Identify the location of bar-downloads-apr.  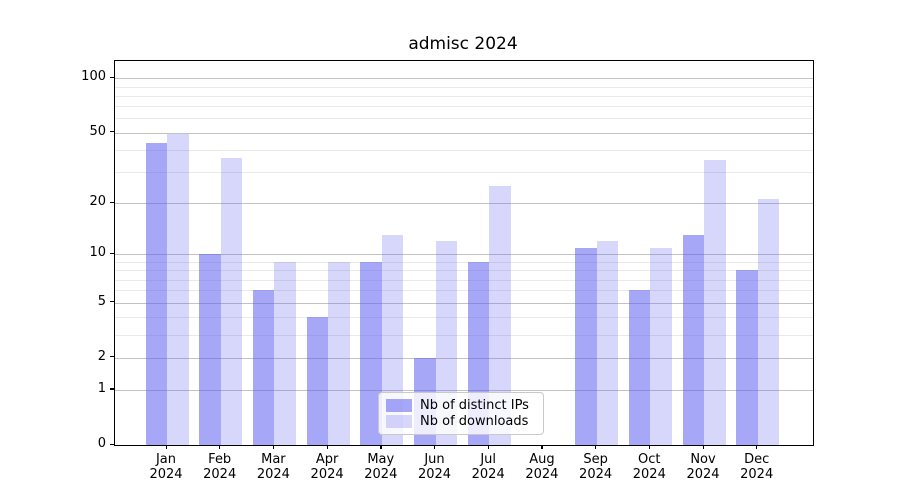
(339, 353).